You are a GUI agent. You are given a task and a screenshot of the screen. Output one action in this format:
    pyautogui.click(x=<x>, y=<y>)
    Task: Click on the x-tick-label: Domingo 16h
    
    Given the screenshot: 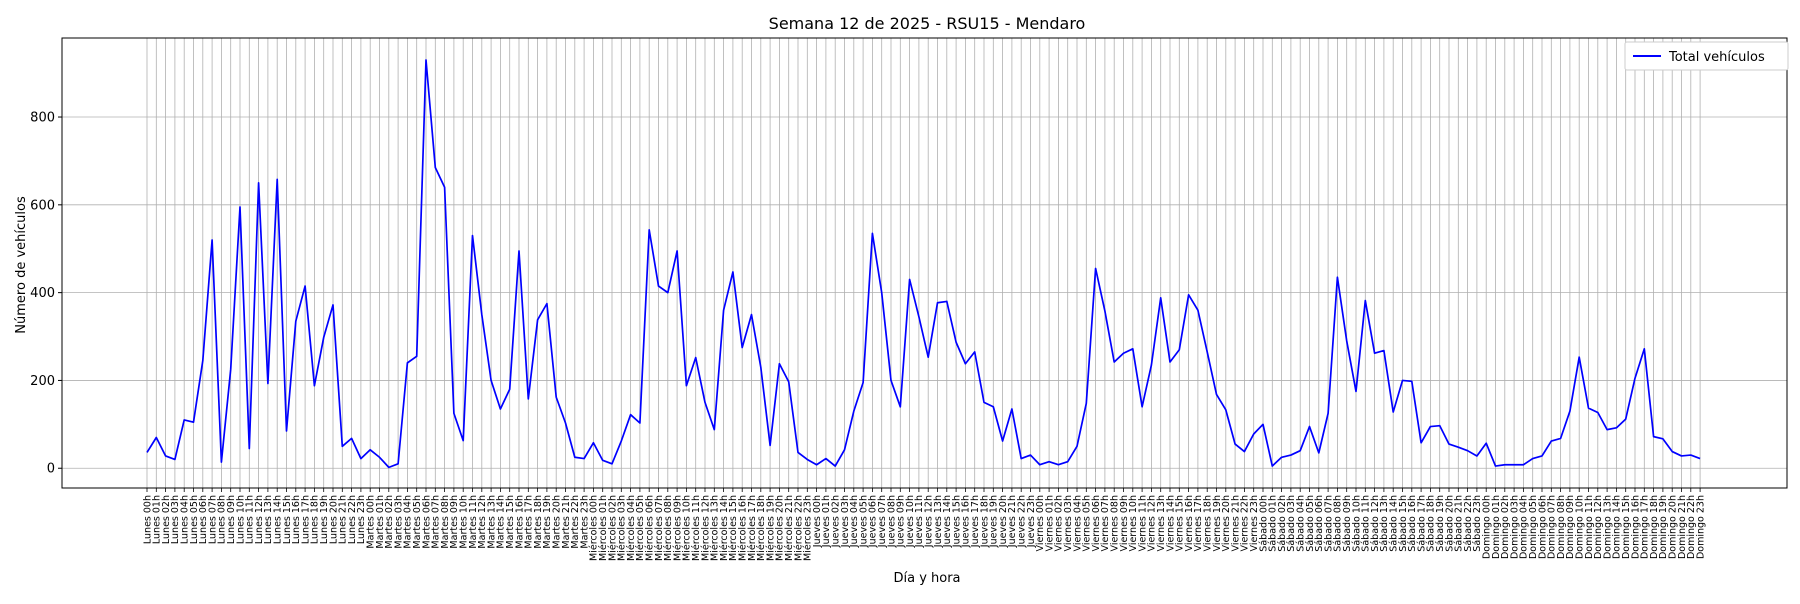 What is the action you would take?
    pyautogui.click(x=1635, y=527)
    